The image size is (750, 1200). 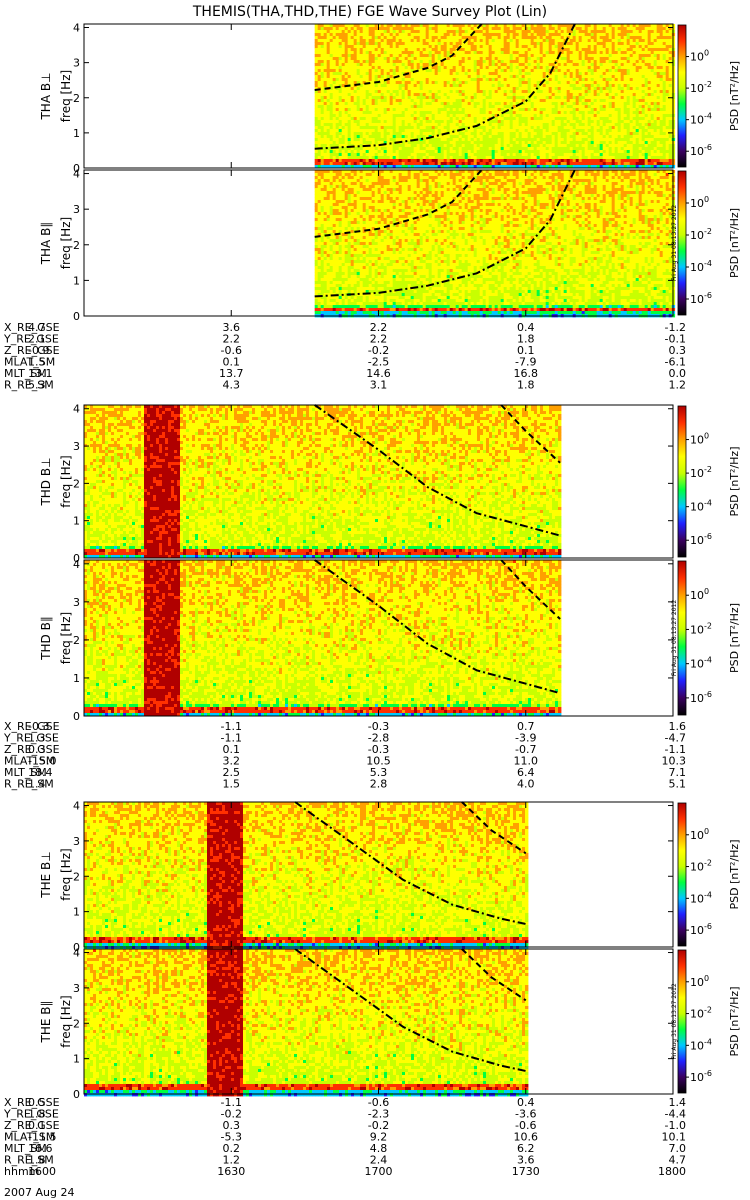 I want to click on ephemeris-value: 1.2, so click(x=678, y=385).